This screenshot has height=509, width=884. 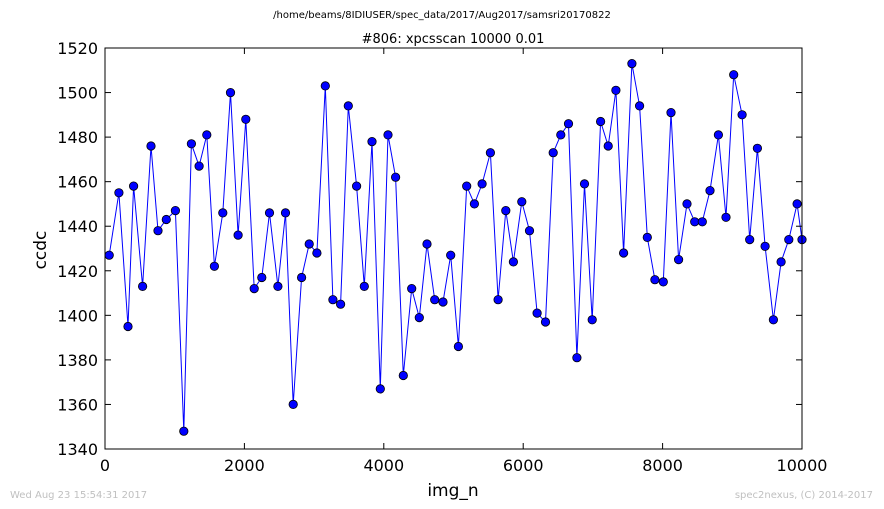 What do you see at coordinates (383, 465) in the screenshot?
I see `x-tick-label: 4000` at bounding box center [383, 465].